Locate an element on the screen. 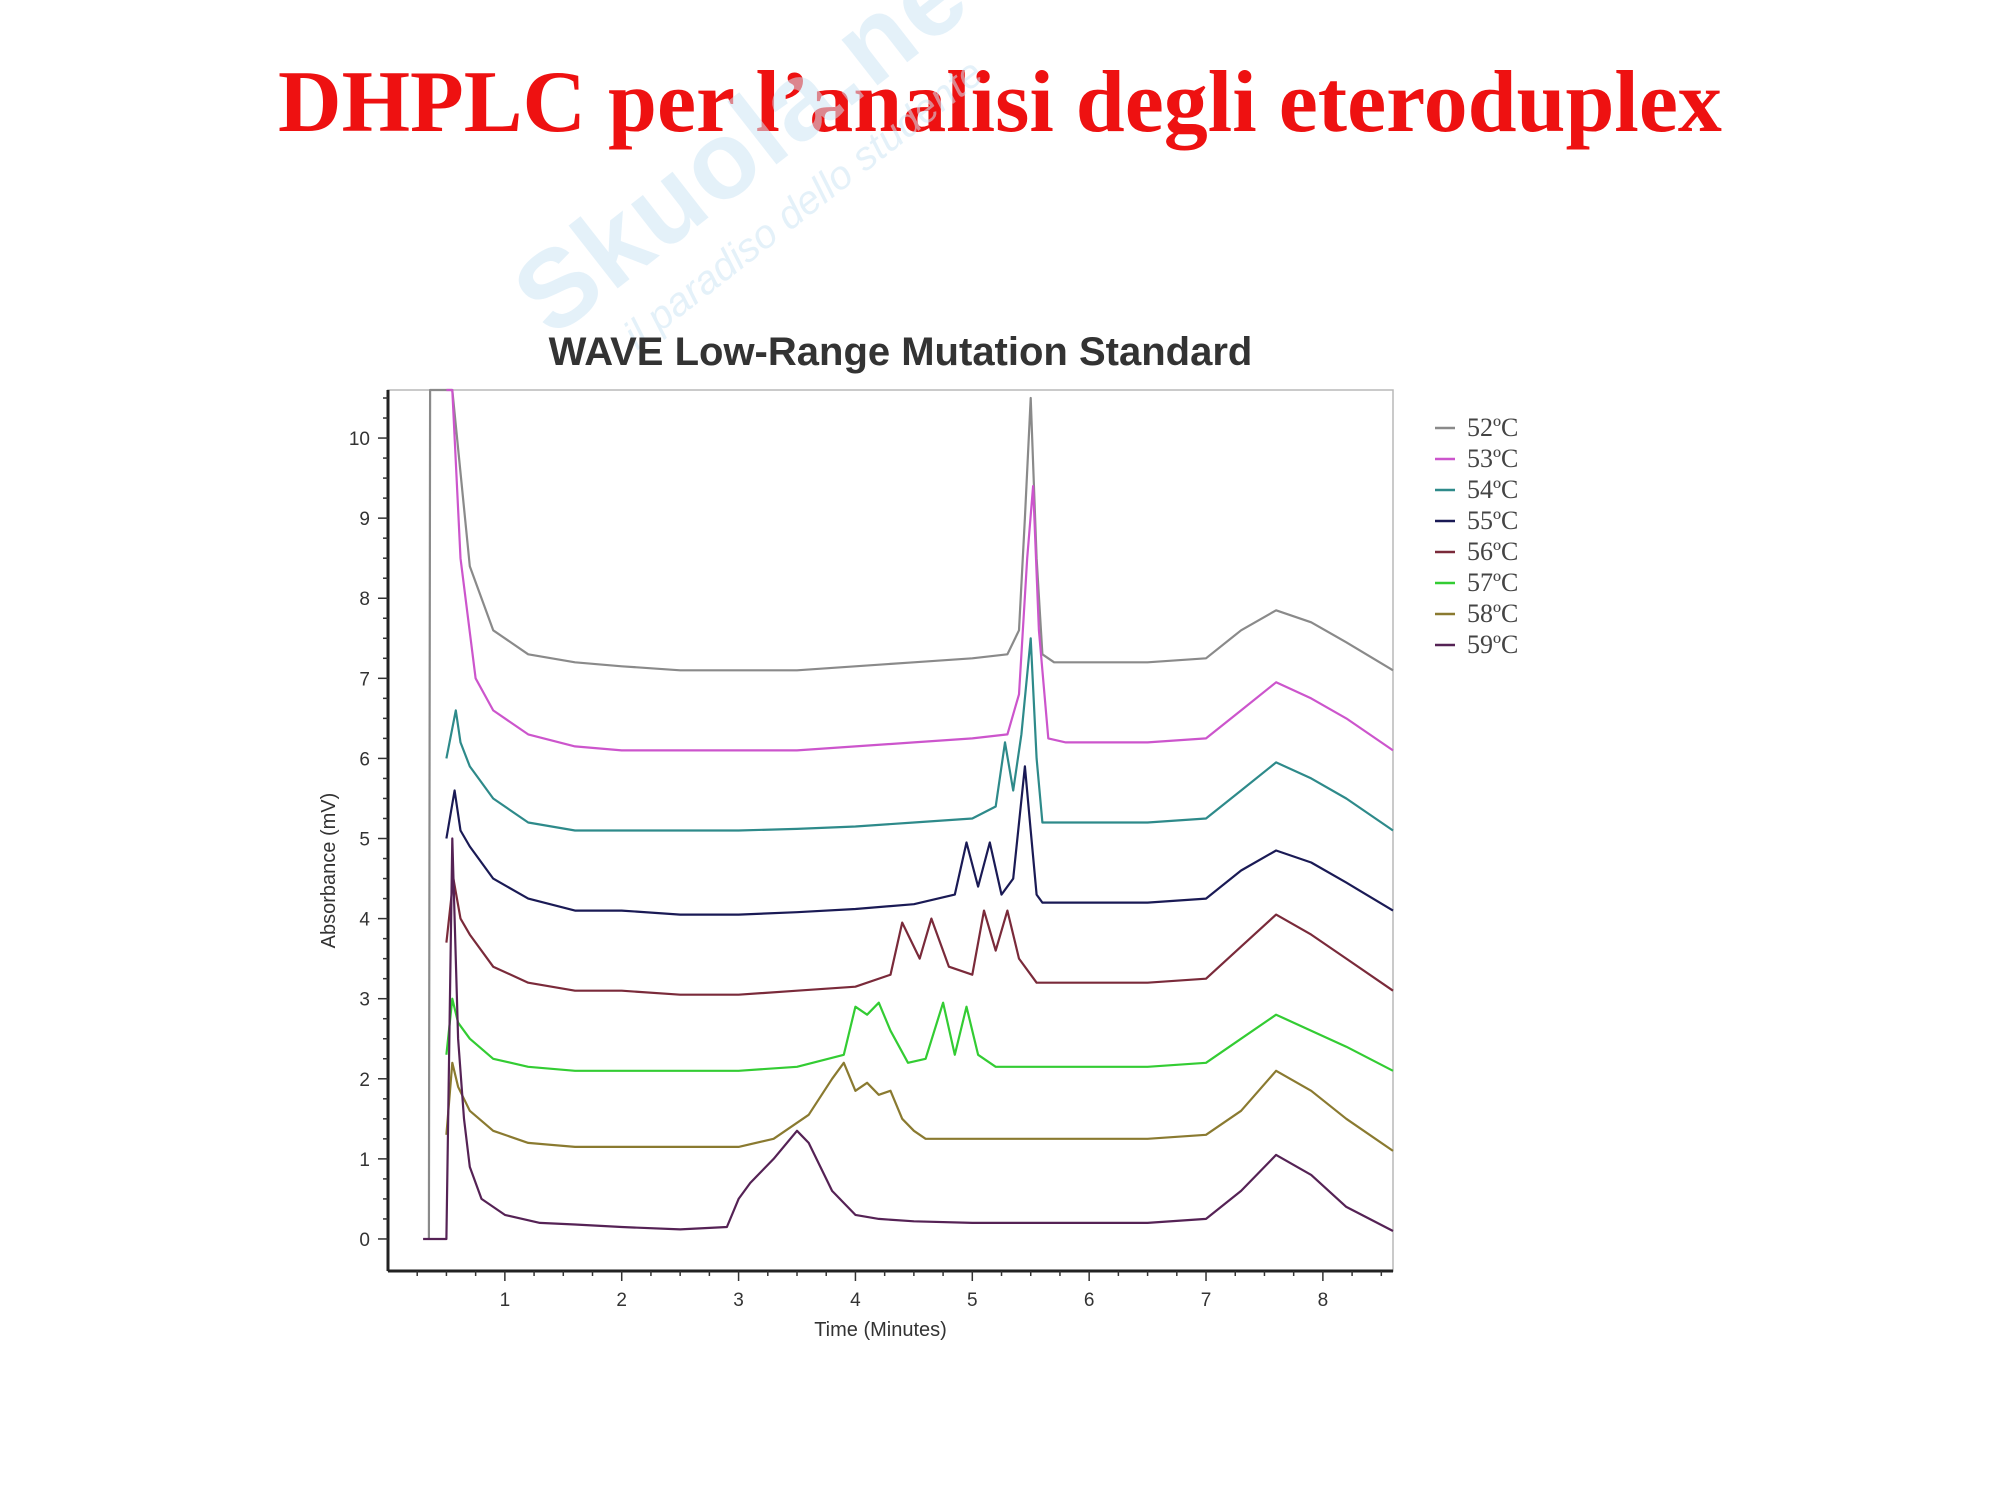 This screenshot has height=1500, width=2000. y-tick-label: 5 is located at coordinates (364, 840).